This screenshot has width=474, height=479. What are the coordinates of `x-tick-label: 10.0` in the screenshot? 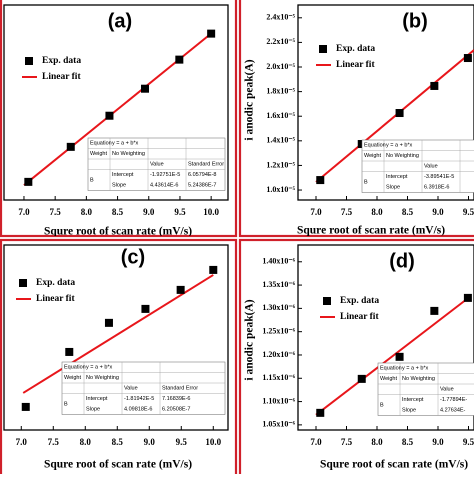 It's located at (211, 212).